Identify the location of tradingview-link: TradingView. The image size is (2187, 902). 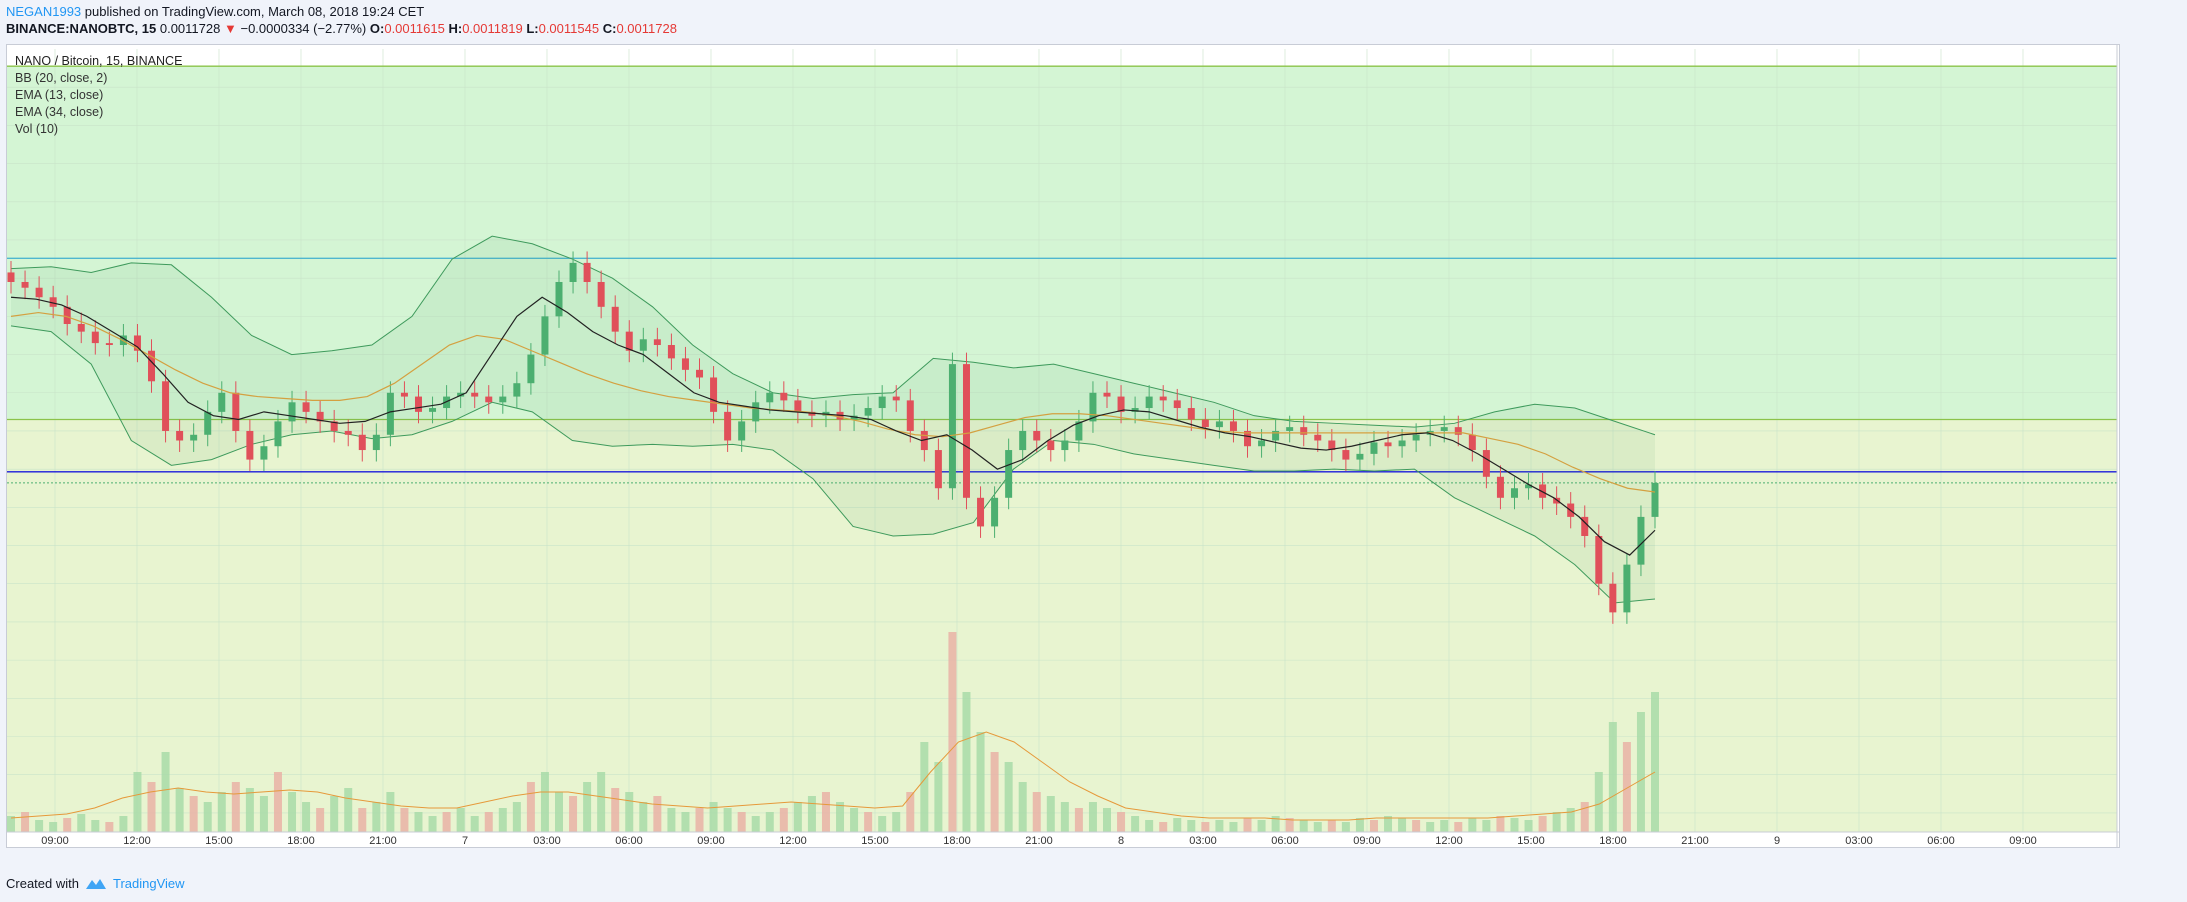
(135, 883).